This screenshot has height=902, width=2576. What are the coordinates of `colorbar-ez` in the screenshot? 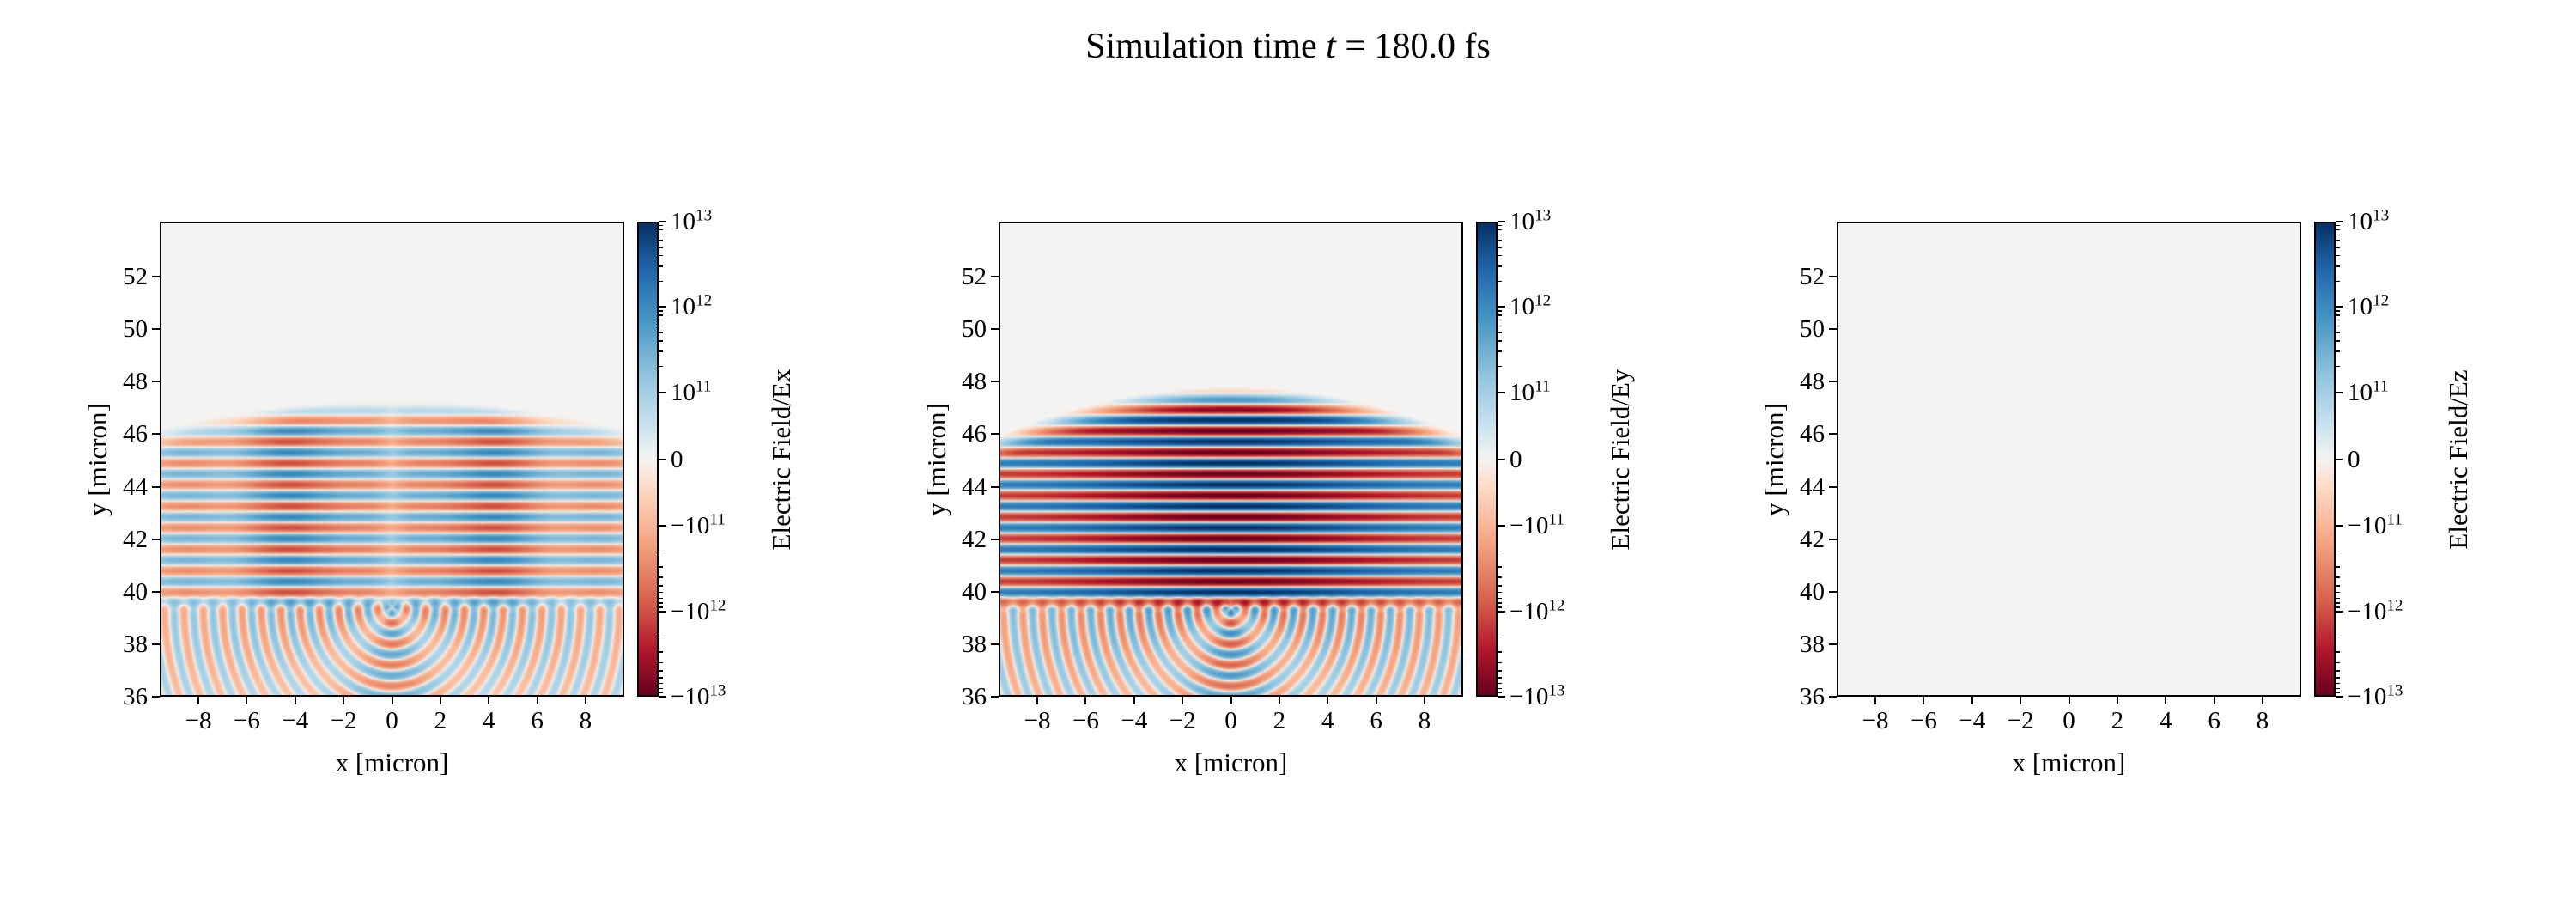 It's located at (2325, 459).